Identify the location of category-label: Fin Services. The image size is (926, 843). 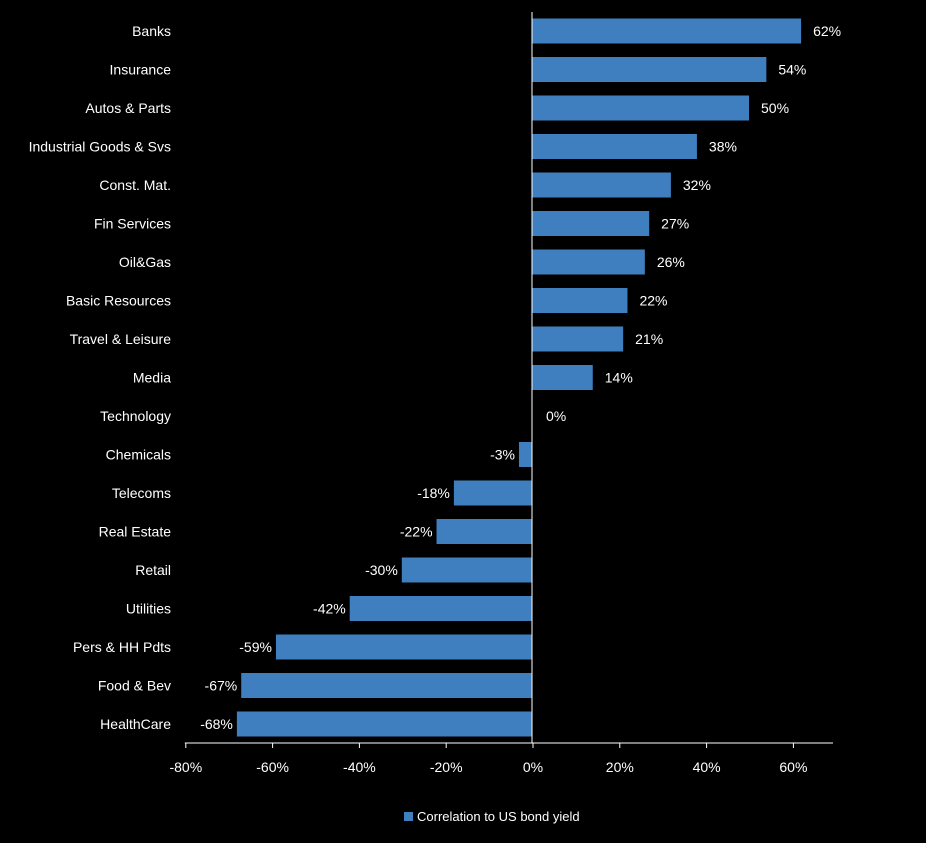
(132, 224).